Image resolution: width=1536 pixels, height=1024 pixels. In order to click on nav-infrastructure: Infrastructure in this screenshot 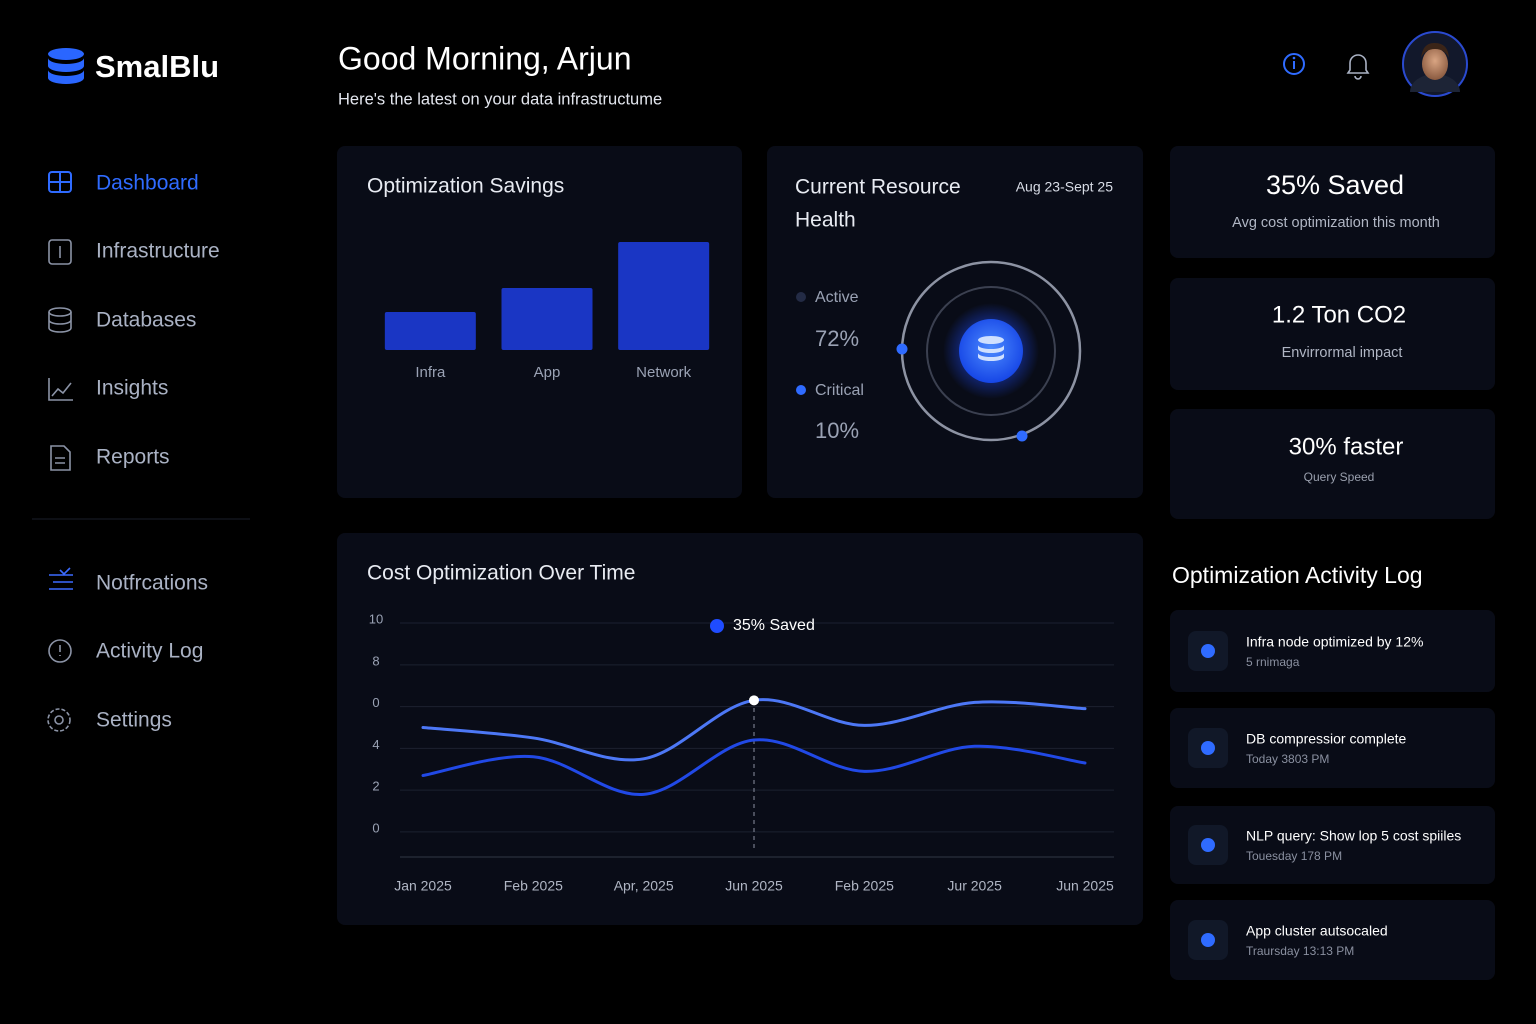, I will do `click(134, 252)`.